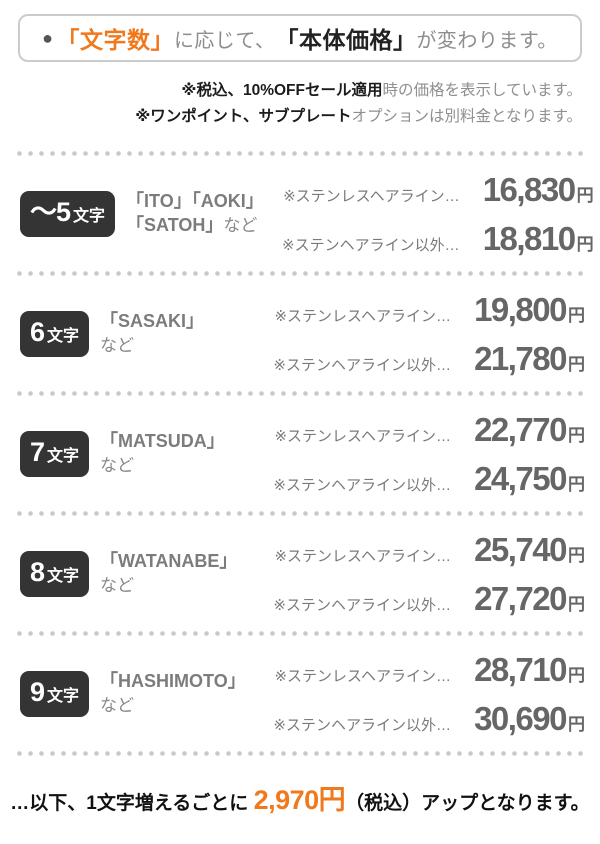  I want to click on name-examples: 「WATANABE」 など, so click(178, 573).